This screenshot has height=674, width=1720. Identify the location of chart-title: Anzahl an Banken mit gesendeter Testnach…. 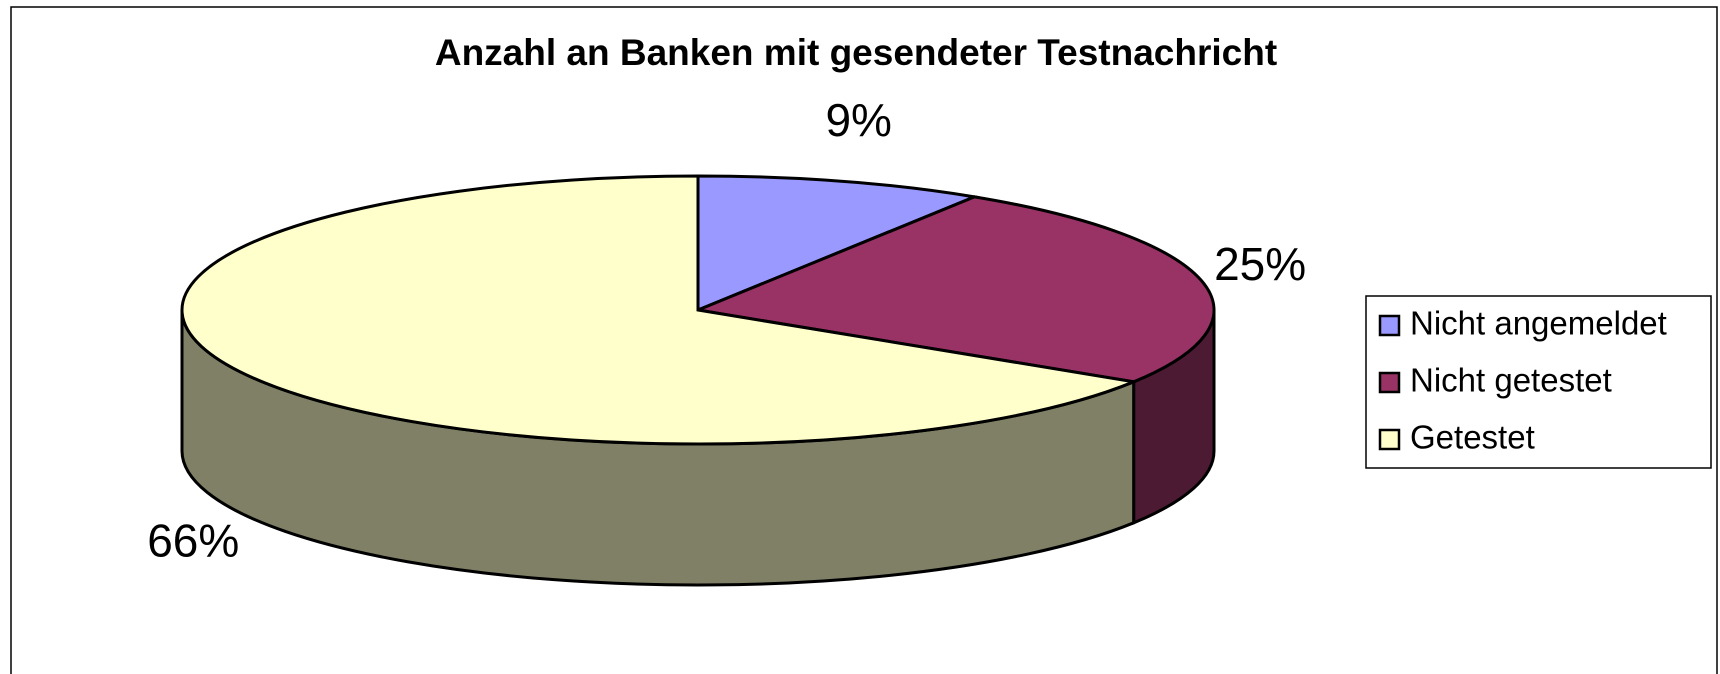
(856, 52).